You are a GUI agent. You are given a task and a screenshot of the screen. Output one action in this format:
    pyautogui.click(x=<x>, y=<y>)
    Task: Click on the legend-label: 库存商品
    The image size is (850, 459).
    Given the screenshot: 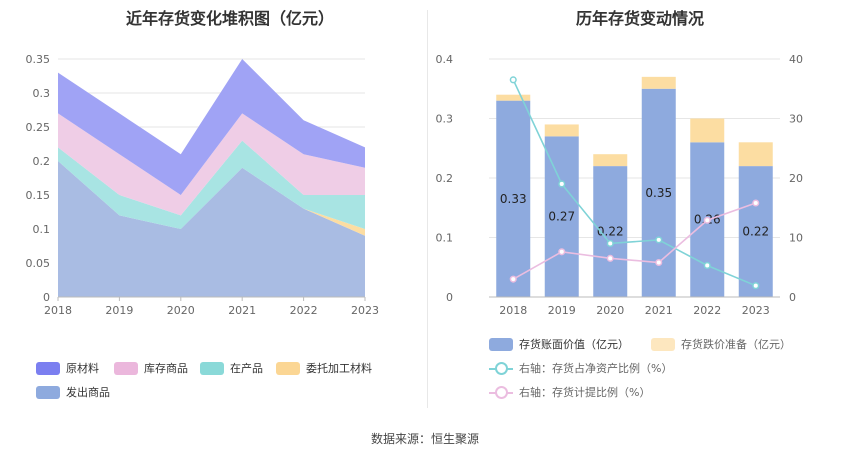 What is the action you would take?
    pyautogui.click(x=166, y=368)
    